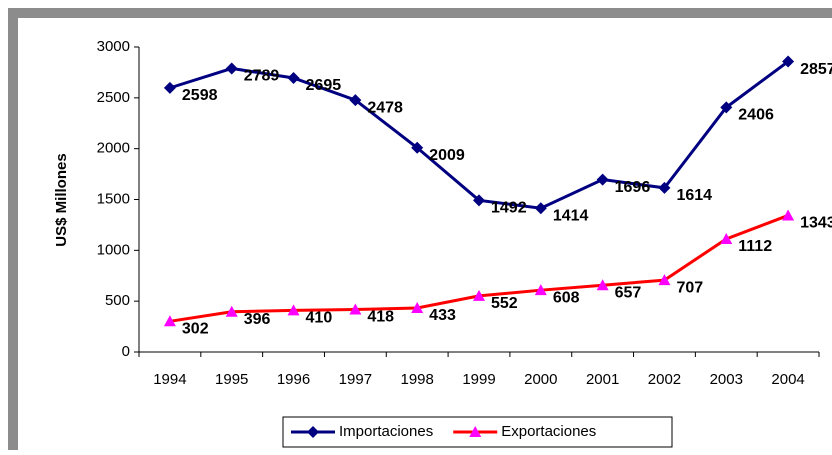  I want to click on x-tick-label: 1998, so click(416, 379).